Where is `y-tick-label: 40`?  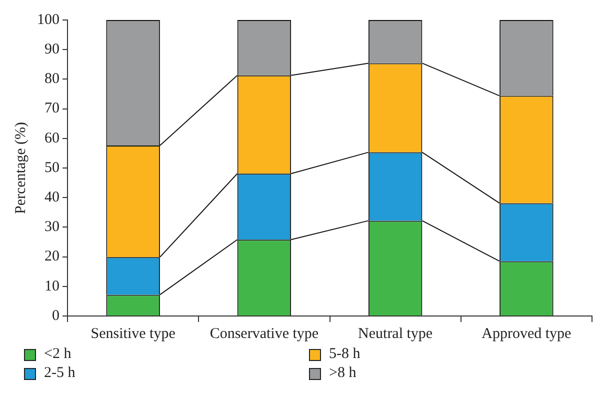
y-tick-label: 40 is located at coordinates (52, 198).